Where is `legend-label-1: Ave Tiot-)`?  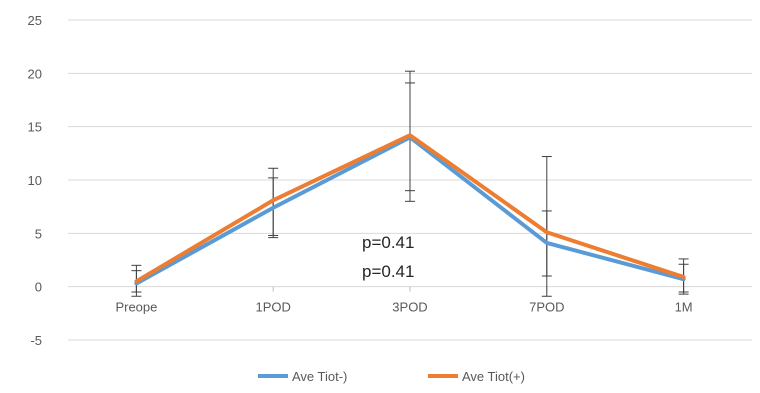 legend-label-1: Ave Tiot-) is located at coordinates (319, 376).